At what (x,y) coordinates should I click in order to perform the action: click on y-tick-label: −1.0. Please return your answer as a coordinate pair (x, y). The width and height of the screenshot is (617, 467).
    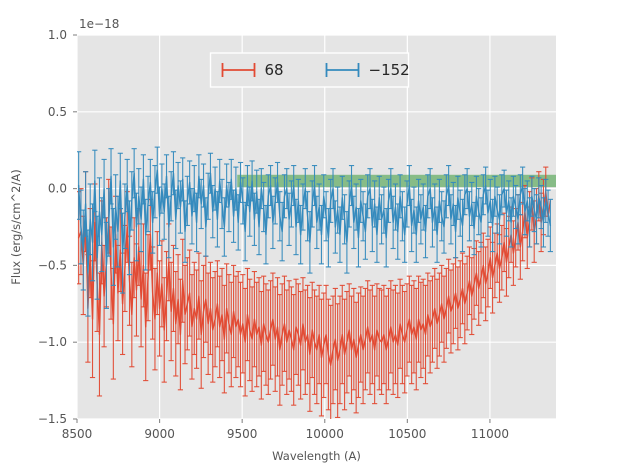
    Looking at the image, I should click on (52, 342).